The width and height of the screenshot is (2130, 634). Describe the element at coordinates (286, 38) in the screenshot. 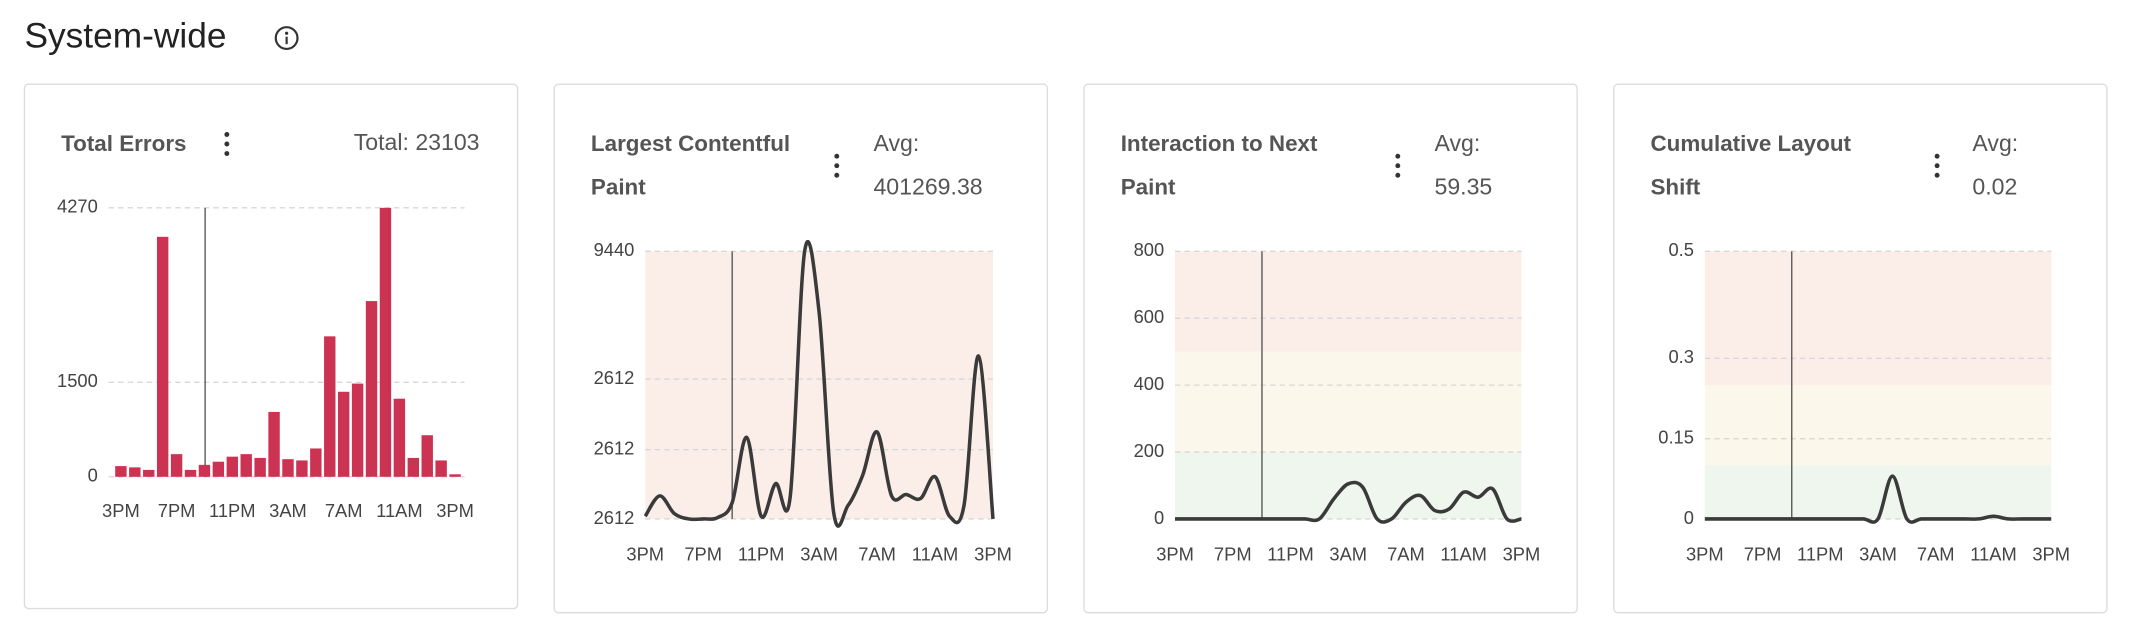

I see `info-icon` at that location.